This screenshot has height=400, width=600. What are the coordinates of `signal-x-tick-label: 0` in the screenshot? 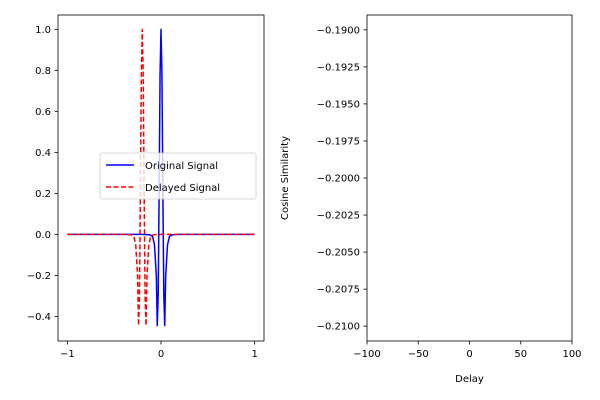 It's located at (161, 354).